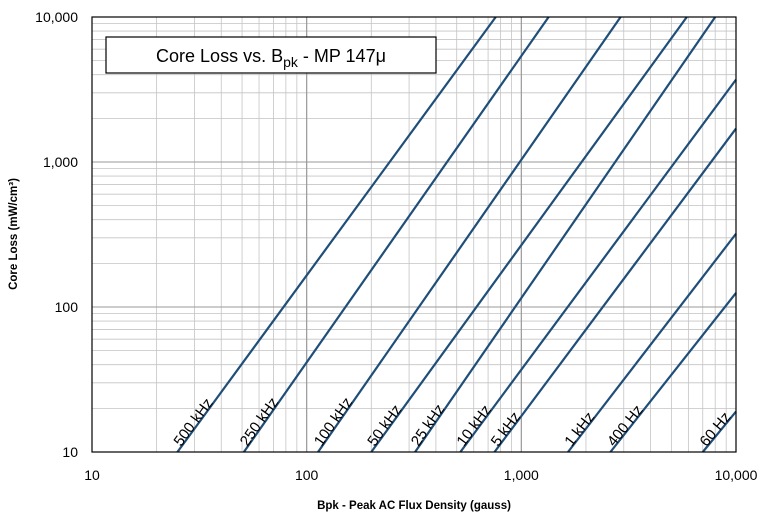  I want to click on x-axis-label: Bpk - Peak AC Flux Density (gauss), so click(414, 506).